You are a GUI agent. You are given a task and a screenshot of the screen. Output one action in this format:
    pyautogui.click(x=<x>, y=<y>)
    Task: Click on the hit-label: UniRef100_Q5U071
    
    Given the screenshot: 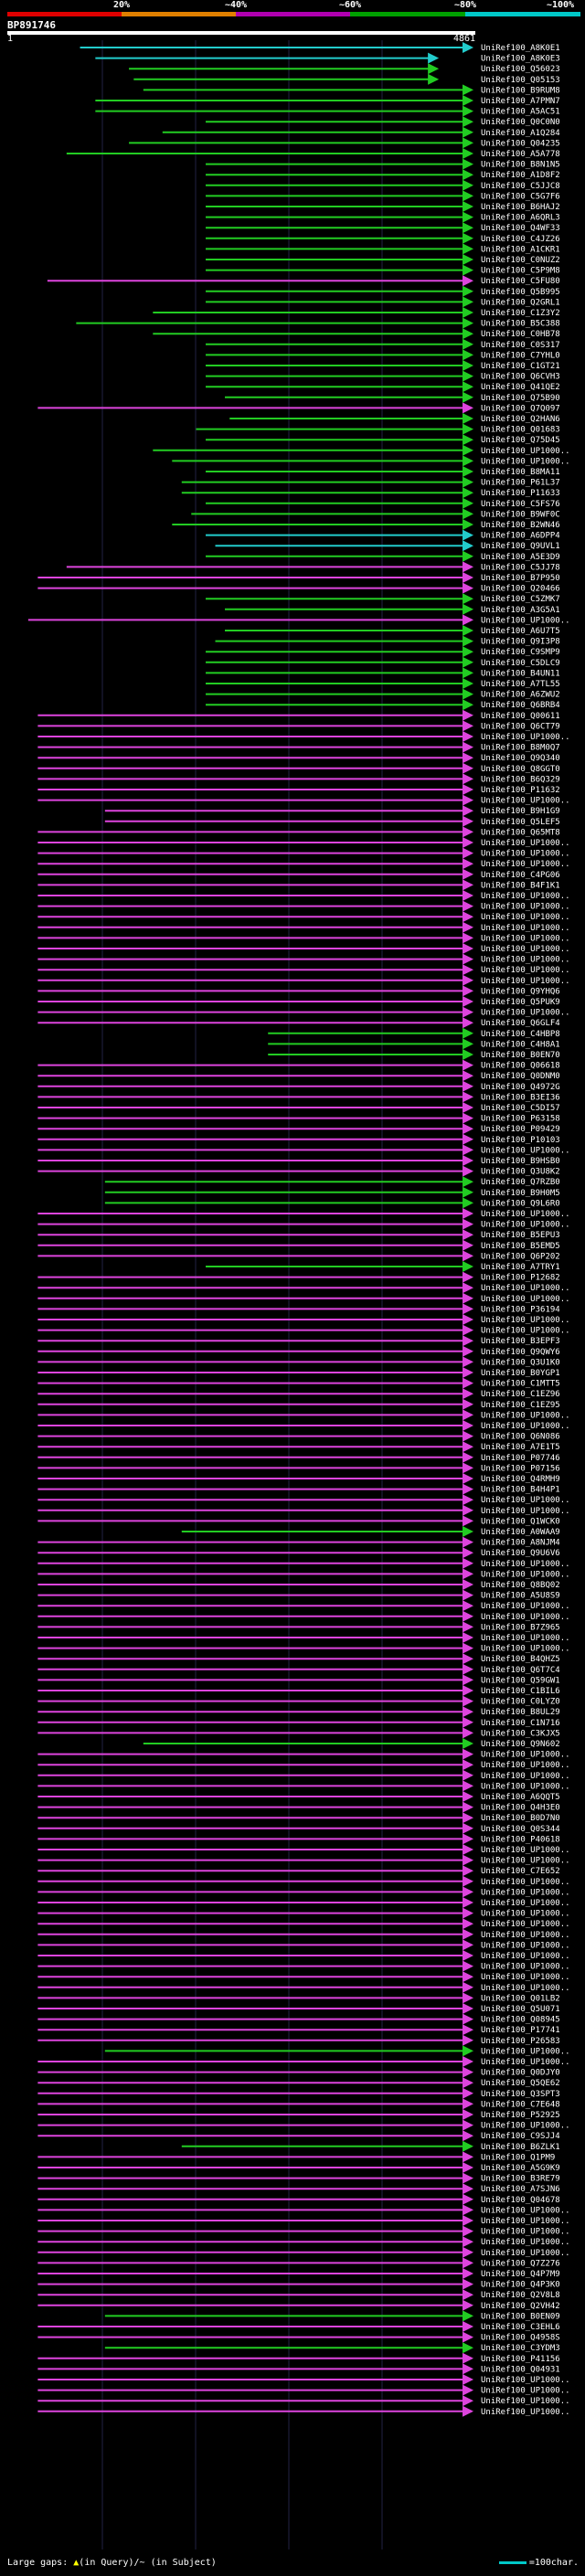 What is the action you would take?
    pyautogui.click(x=520, y=2009)
    